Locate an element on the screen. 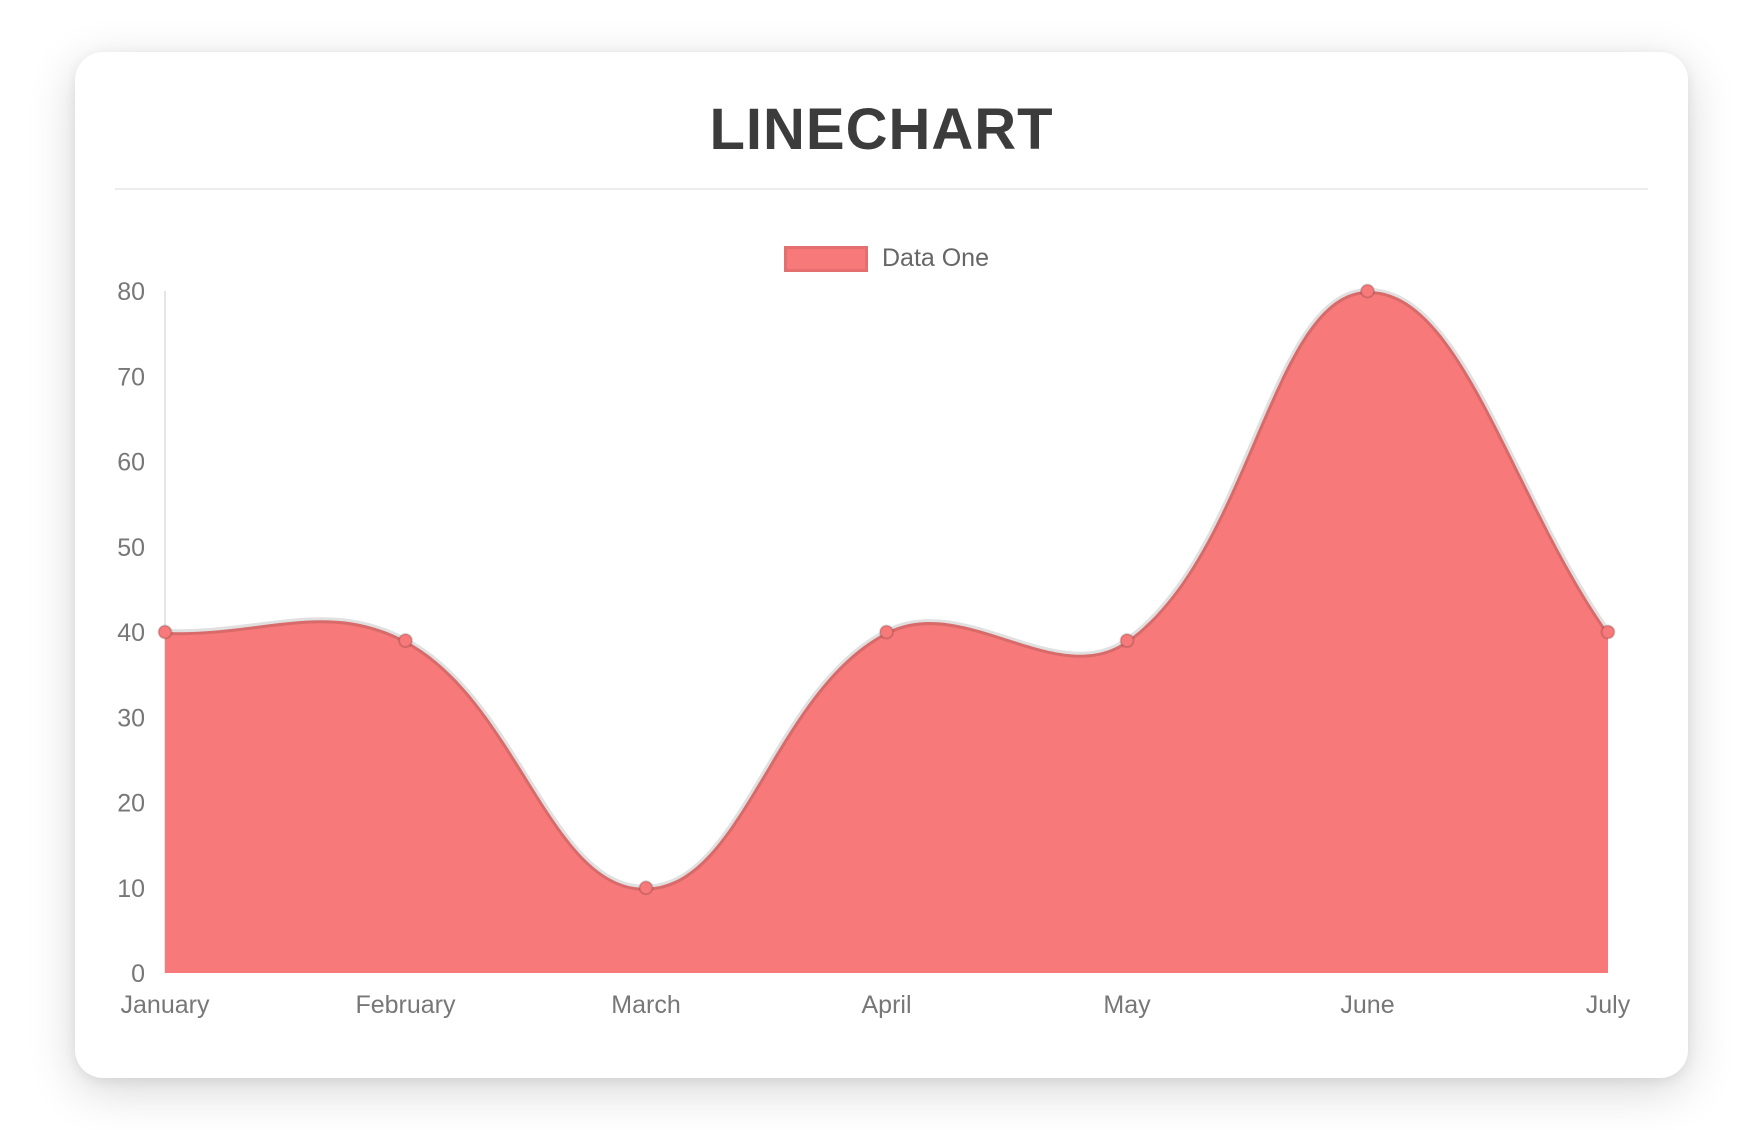  x-tick-label: July is located at coordinates (1608, 1005).